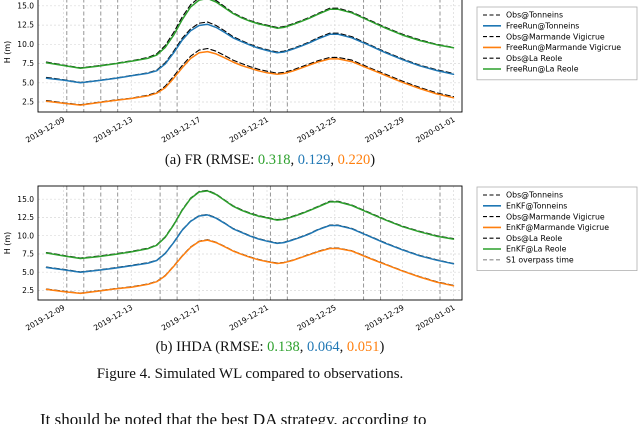 This screenshot has width=640, height=424. What do you see at coordinates (354, 160) in the screenshot?
I see `rmse-a-marmande: 0.220` at bounding box center [354, 160].